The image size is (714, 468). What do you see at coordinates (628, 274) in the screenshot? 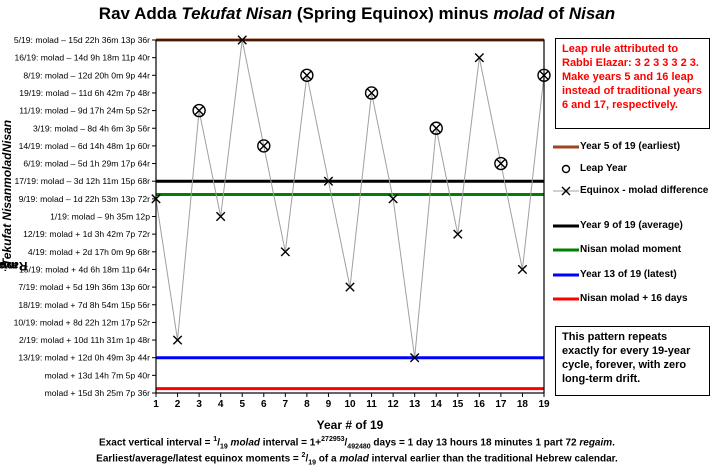
I see `legend-label: Year 13 of 19 (latest)` at bounding box center [628, 274].